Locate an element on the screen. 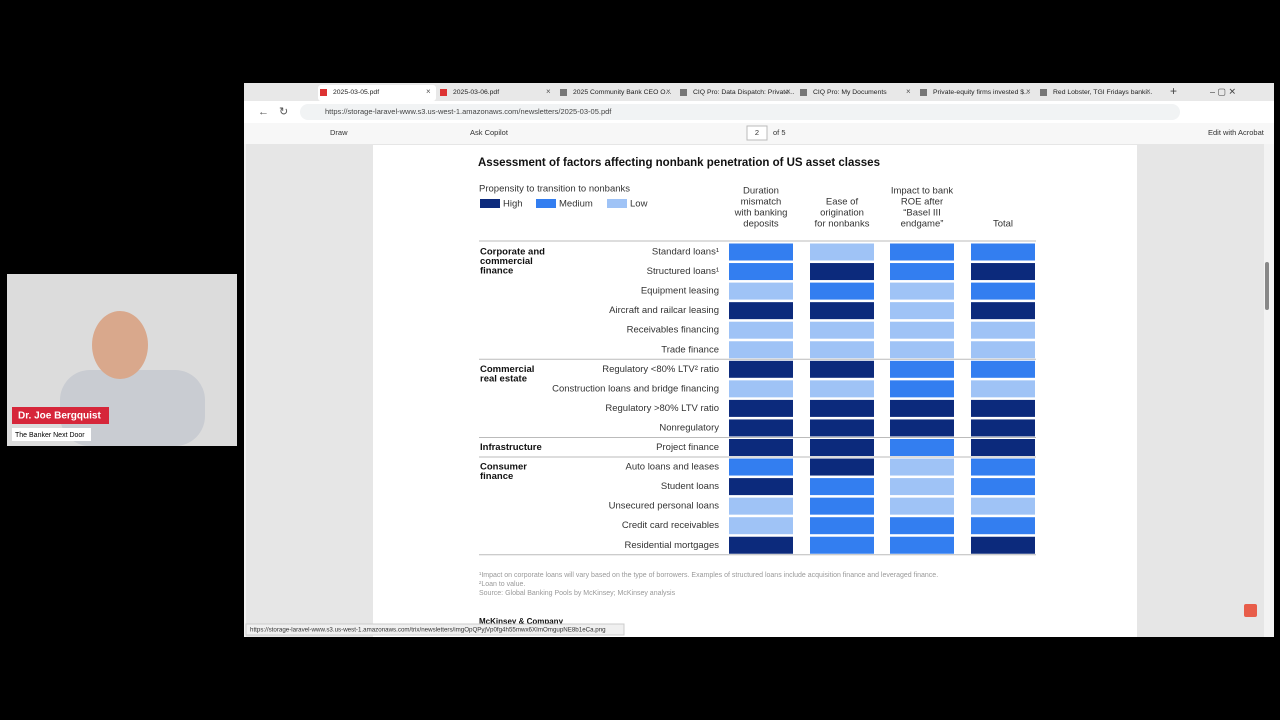 Image resolution: width=1280 pixels, height=720 pixels. address-field is located at coordinates (740, 112).